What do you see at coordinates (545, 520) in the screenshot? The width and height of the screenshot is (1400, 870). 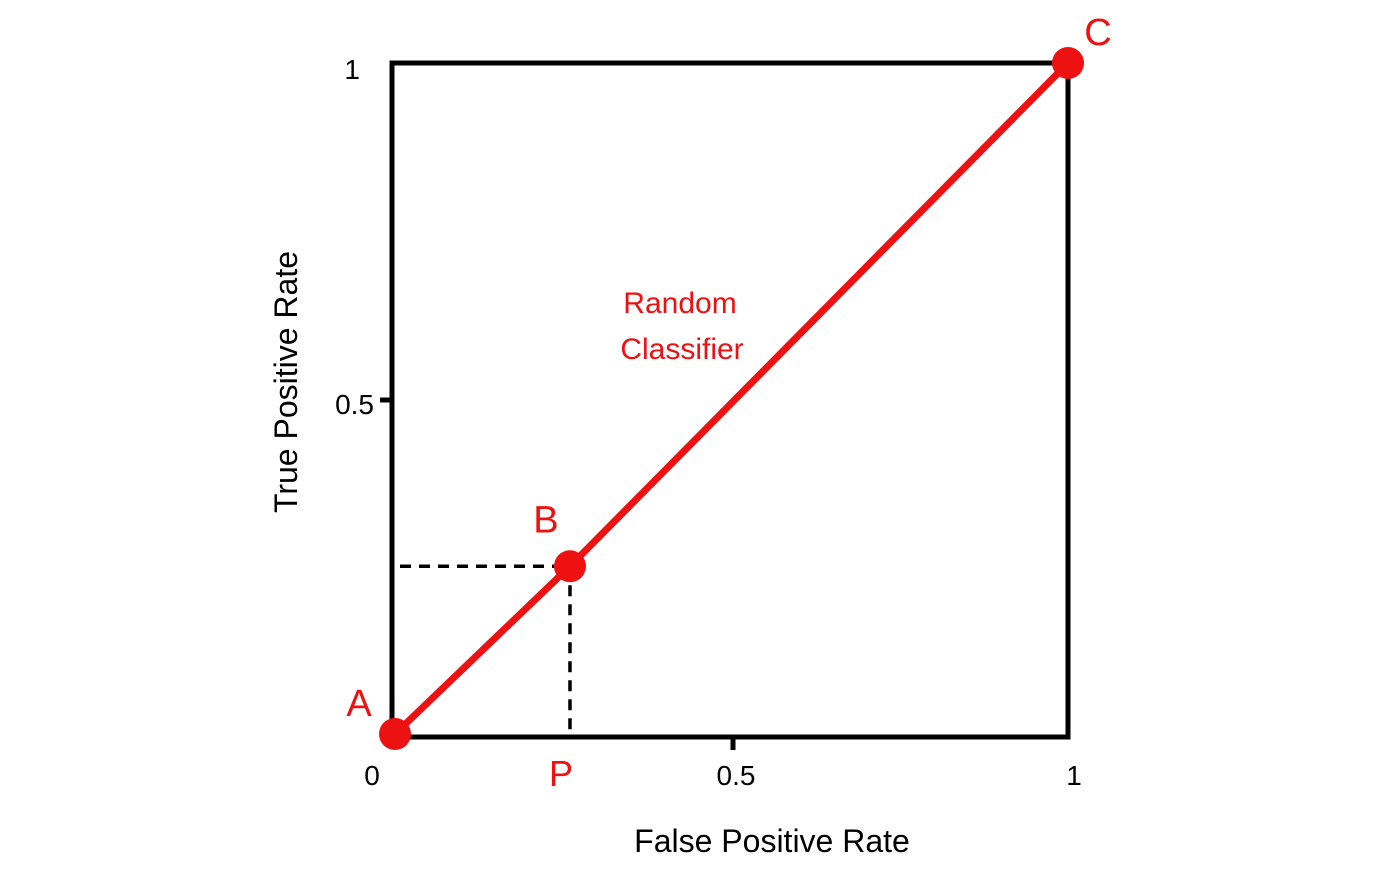 I see `point-b-label: B` at bounding box center [545, 520].